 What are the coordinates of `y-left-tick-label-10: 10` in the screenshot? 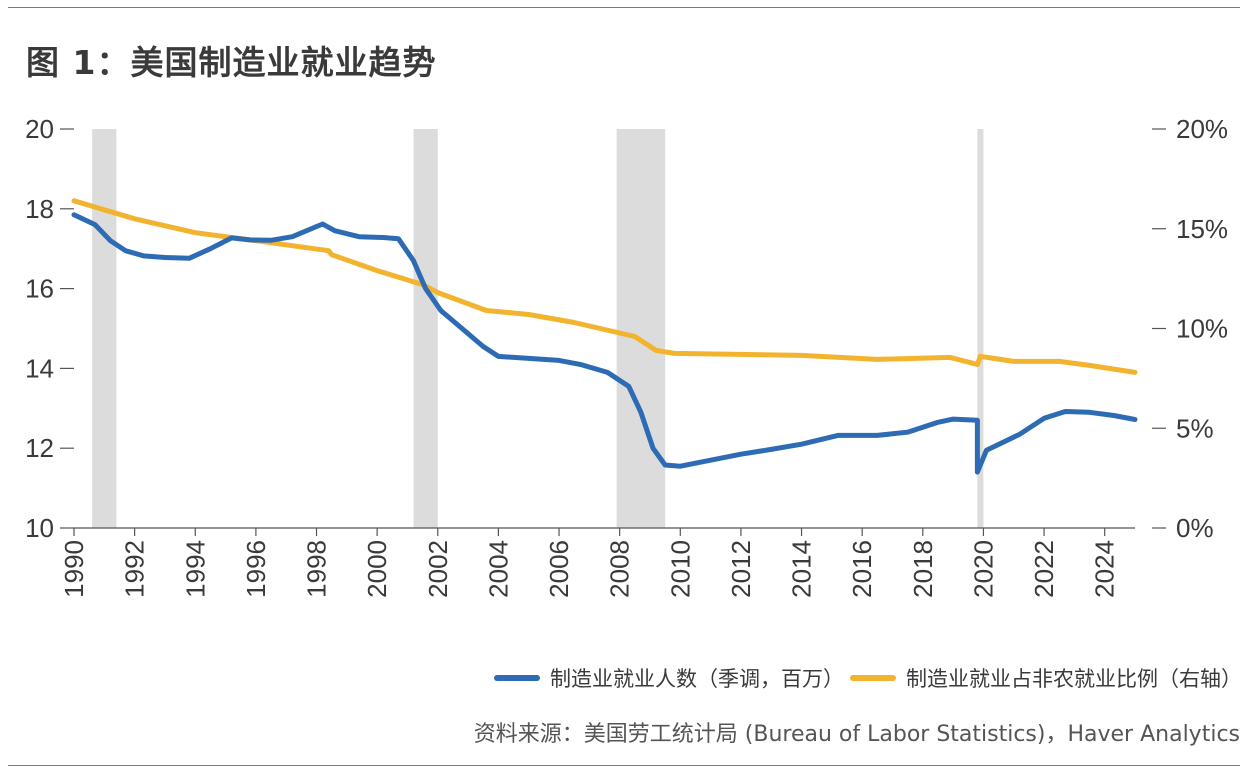 It's located at (39, 528).